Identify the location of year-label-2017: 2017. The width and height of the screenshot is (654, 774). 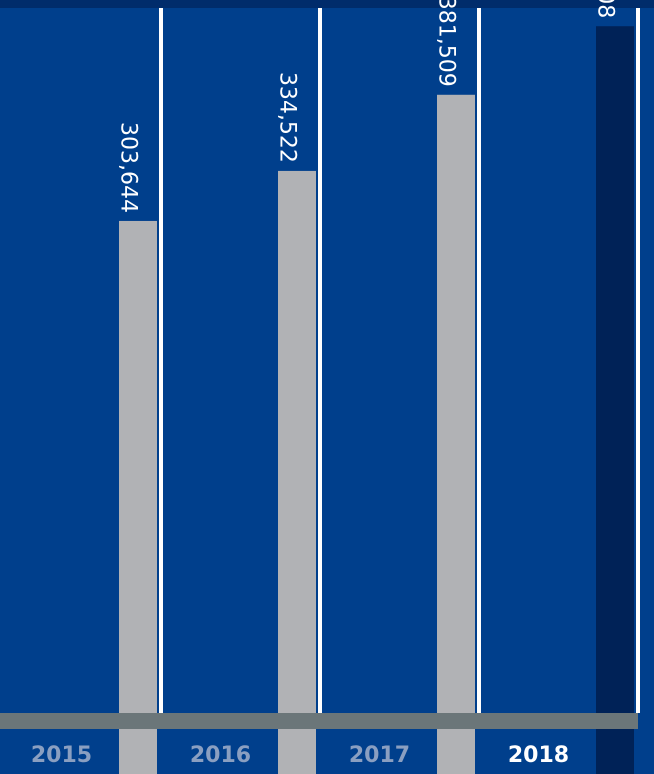
(379, 755).